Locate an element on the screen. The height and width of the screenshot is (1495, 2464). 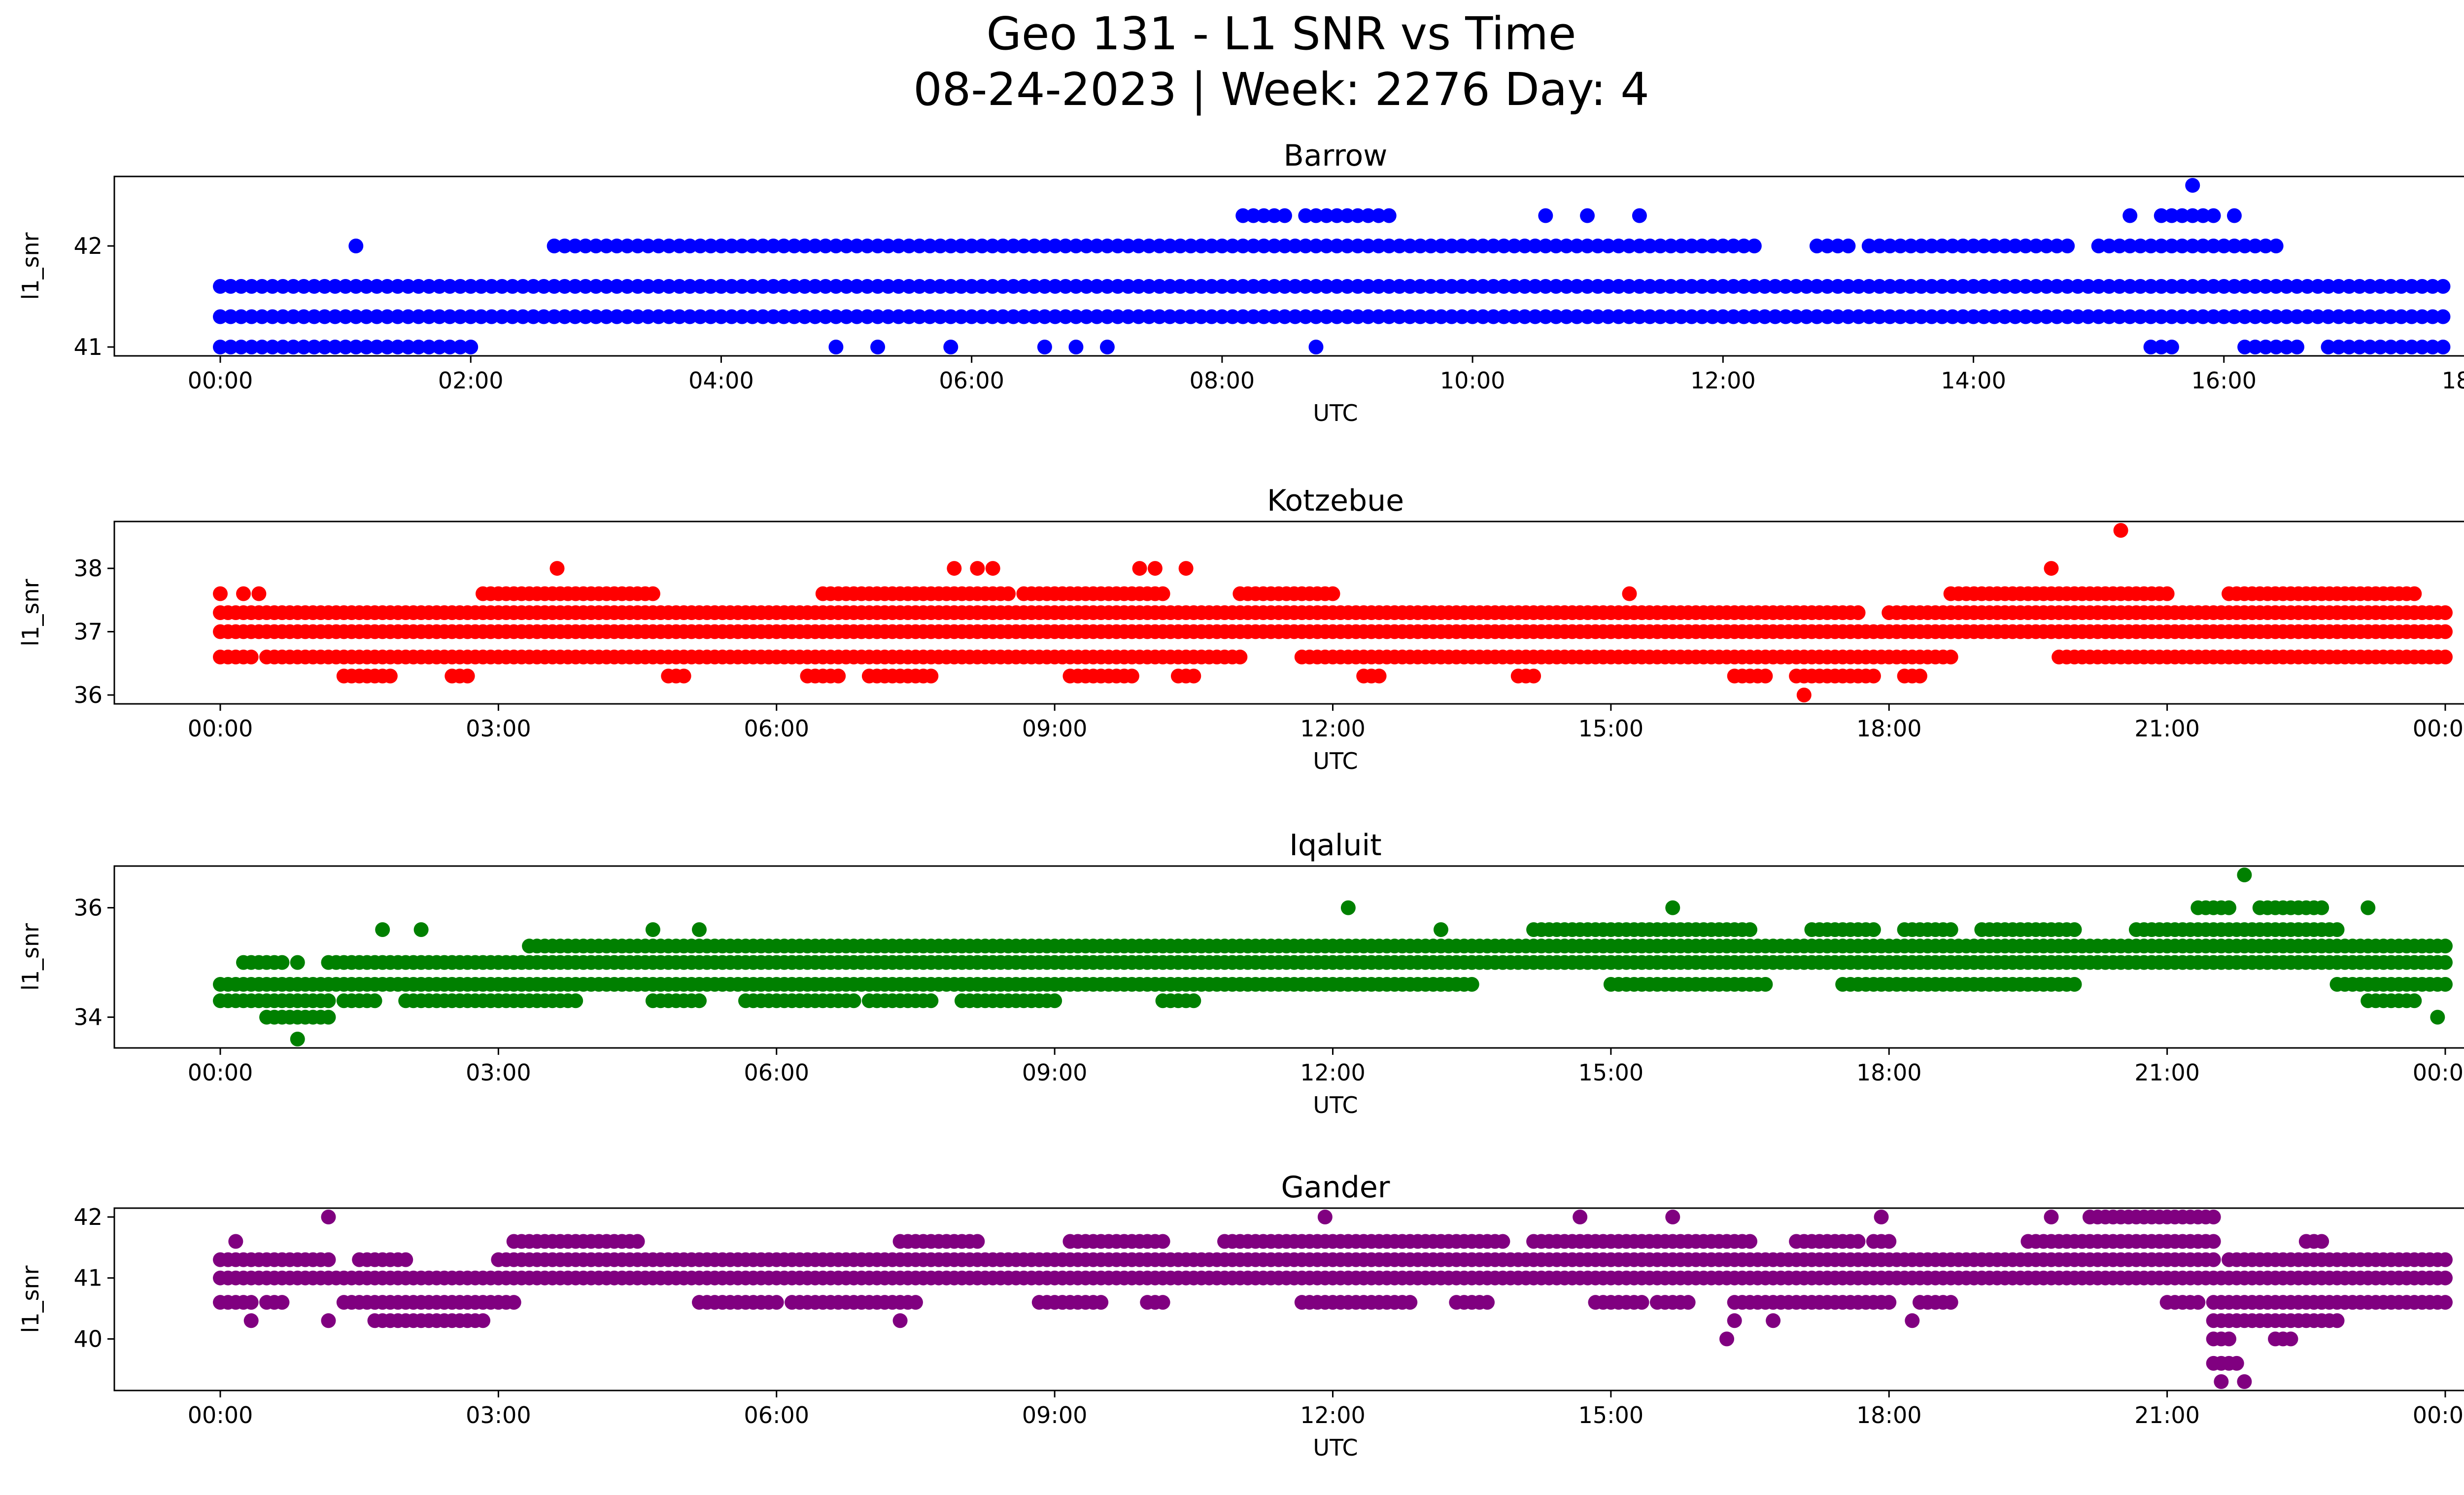
y-tick-label: 40 is located at coordinates (88, 1338).